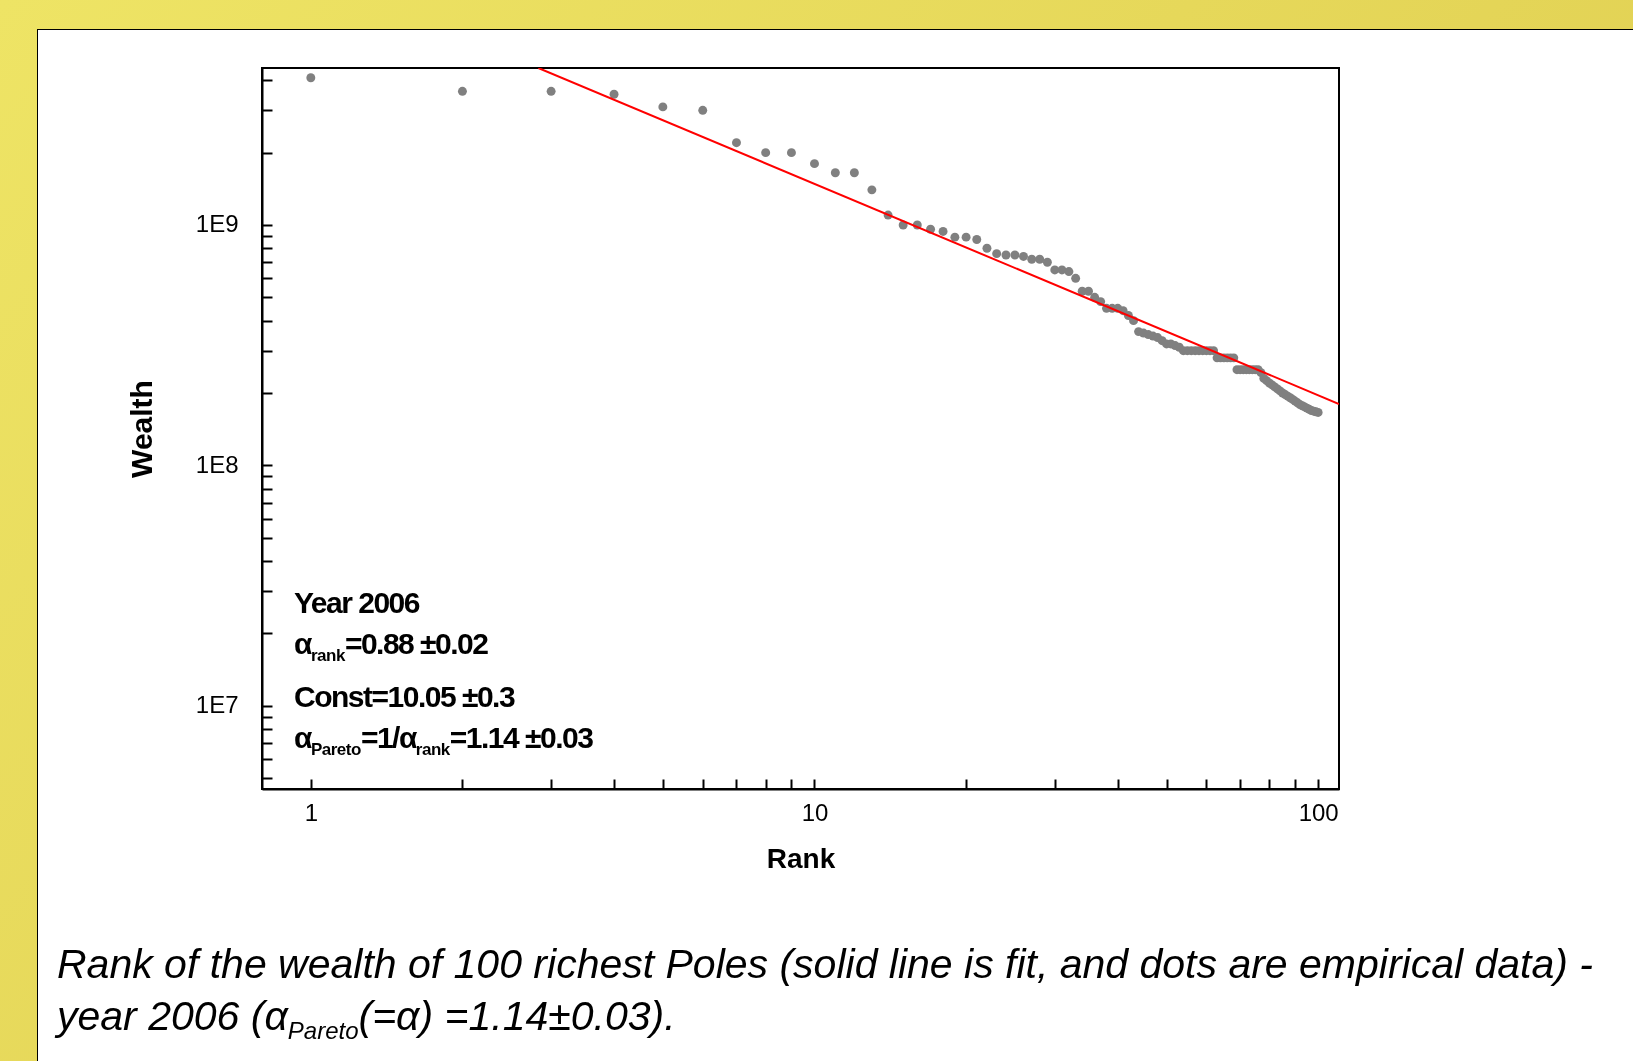  I want to click on annotation: Year 2006, so click(357, 603).